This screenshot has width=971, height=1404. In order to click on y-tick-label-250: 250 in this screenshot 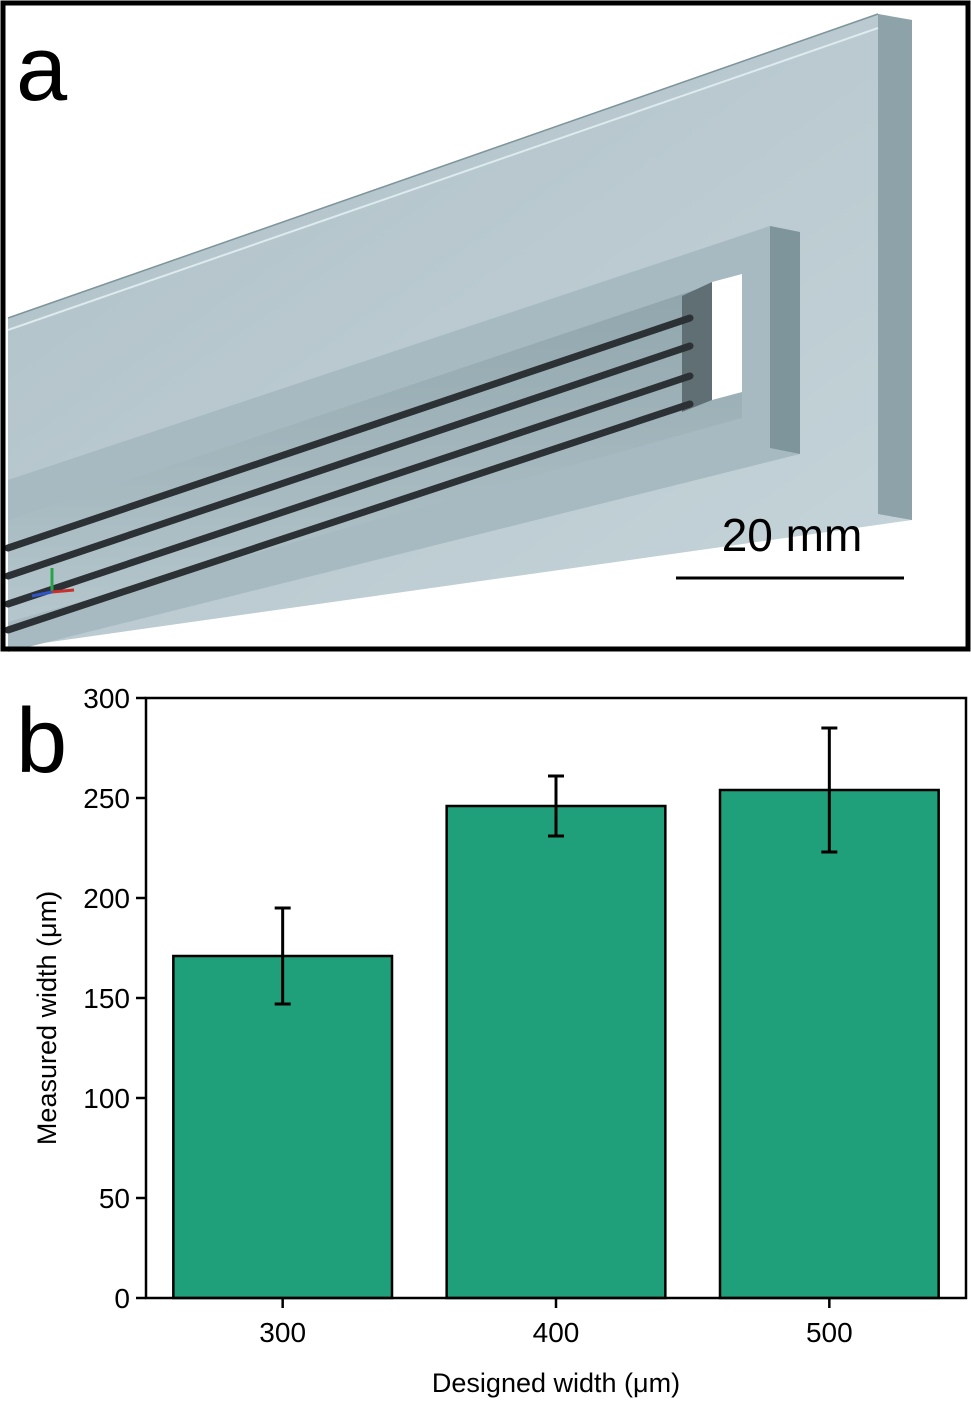, I will do `click(106, 798)`.